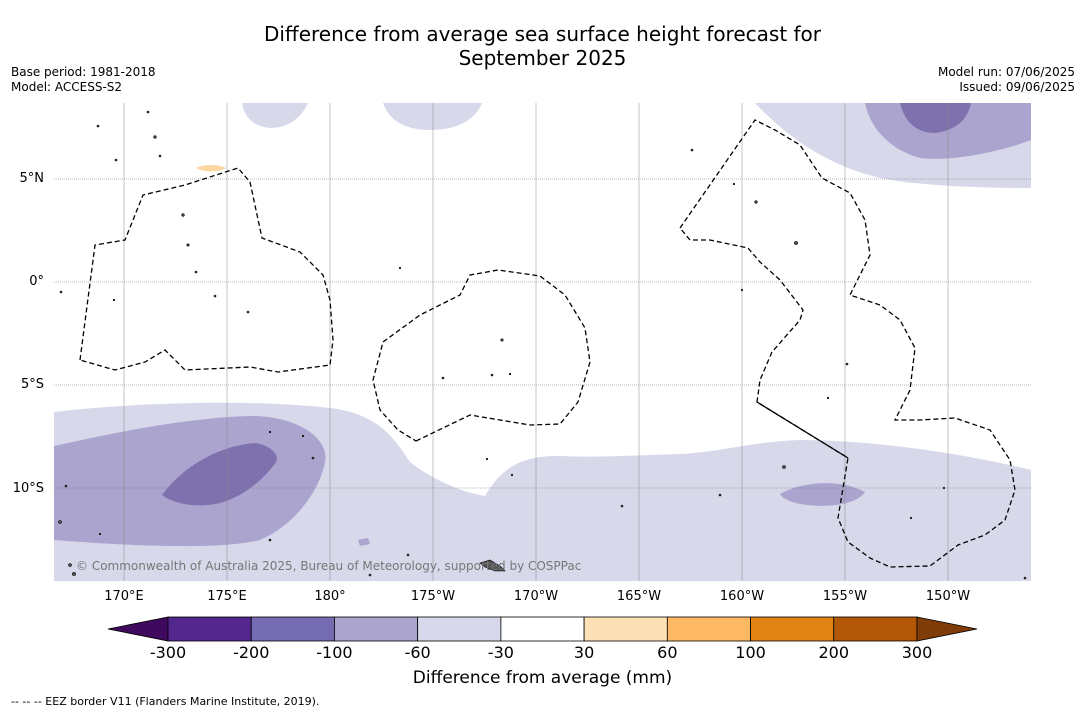 This screenshot has height=713, width=1085. I want to click on lon-label-150w: 150°W, so click(948, 596).